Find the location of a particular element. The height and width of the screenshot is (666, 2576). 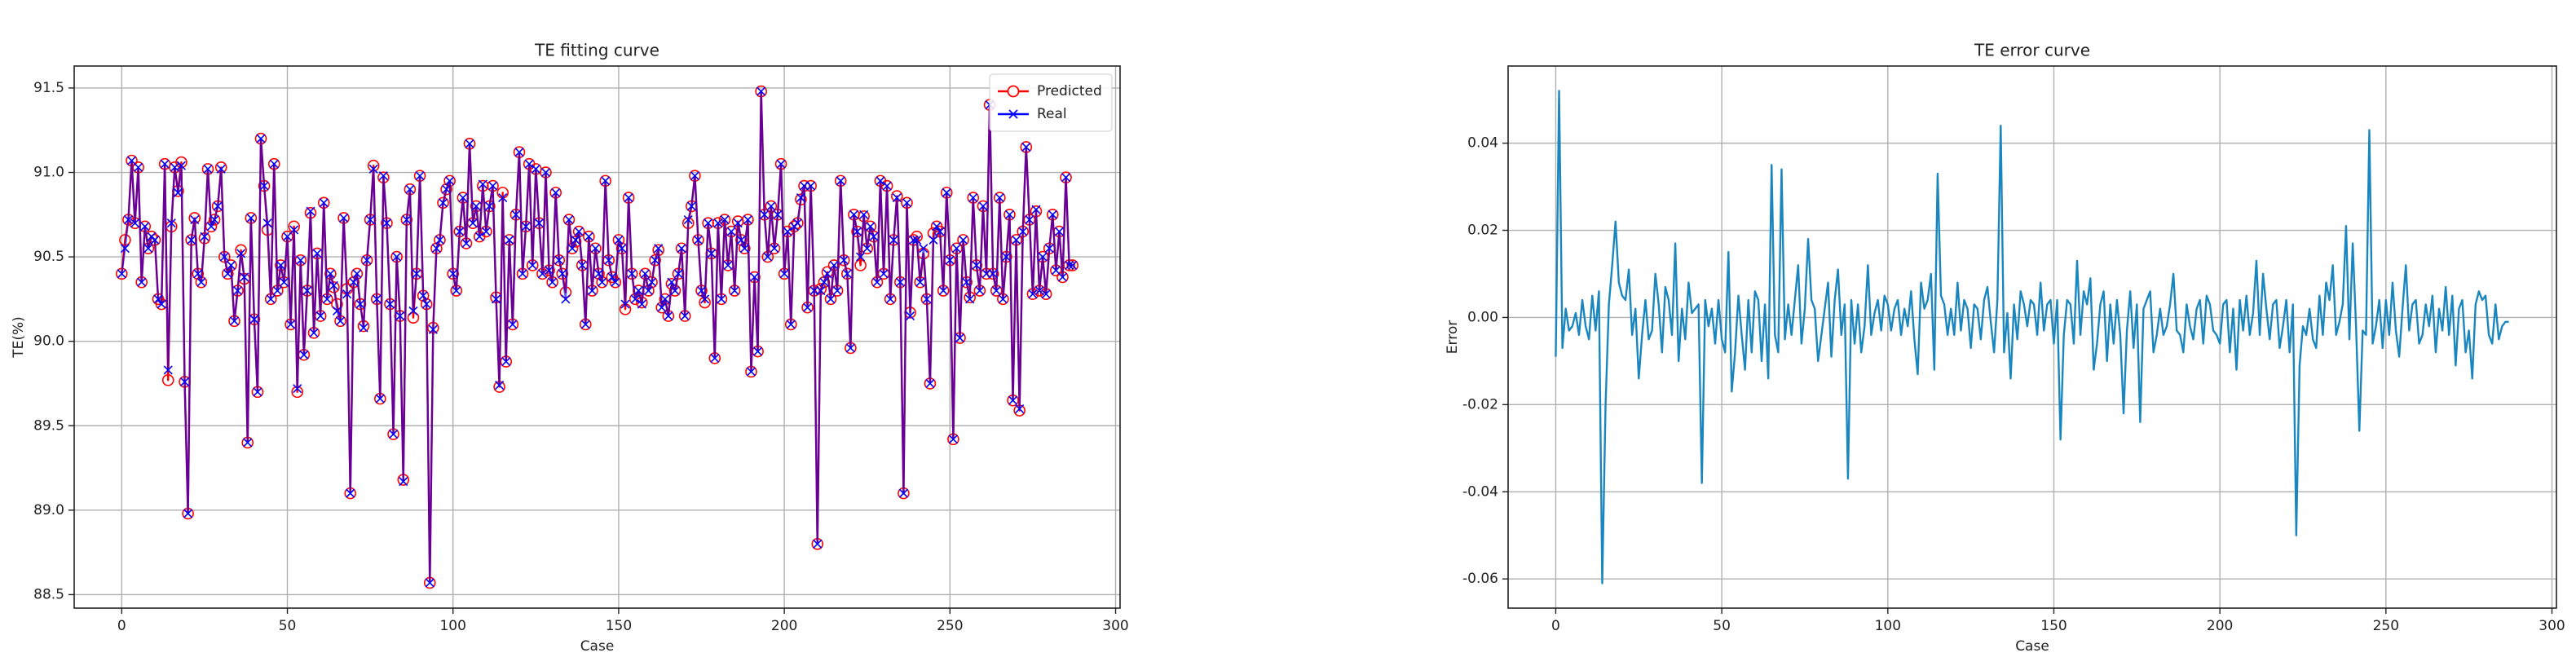

x-tick-label: 300 is located at coordinates (1115, 626).